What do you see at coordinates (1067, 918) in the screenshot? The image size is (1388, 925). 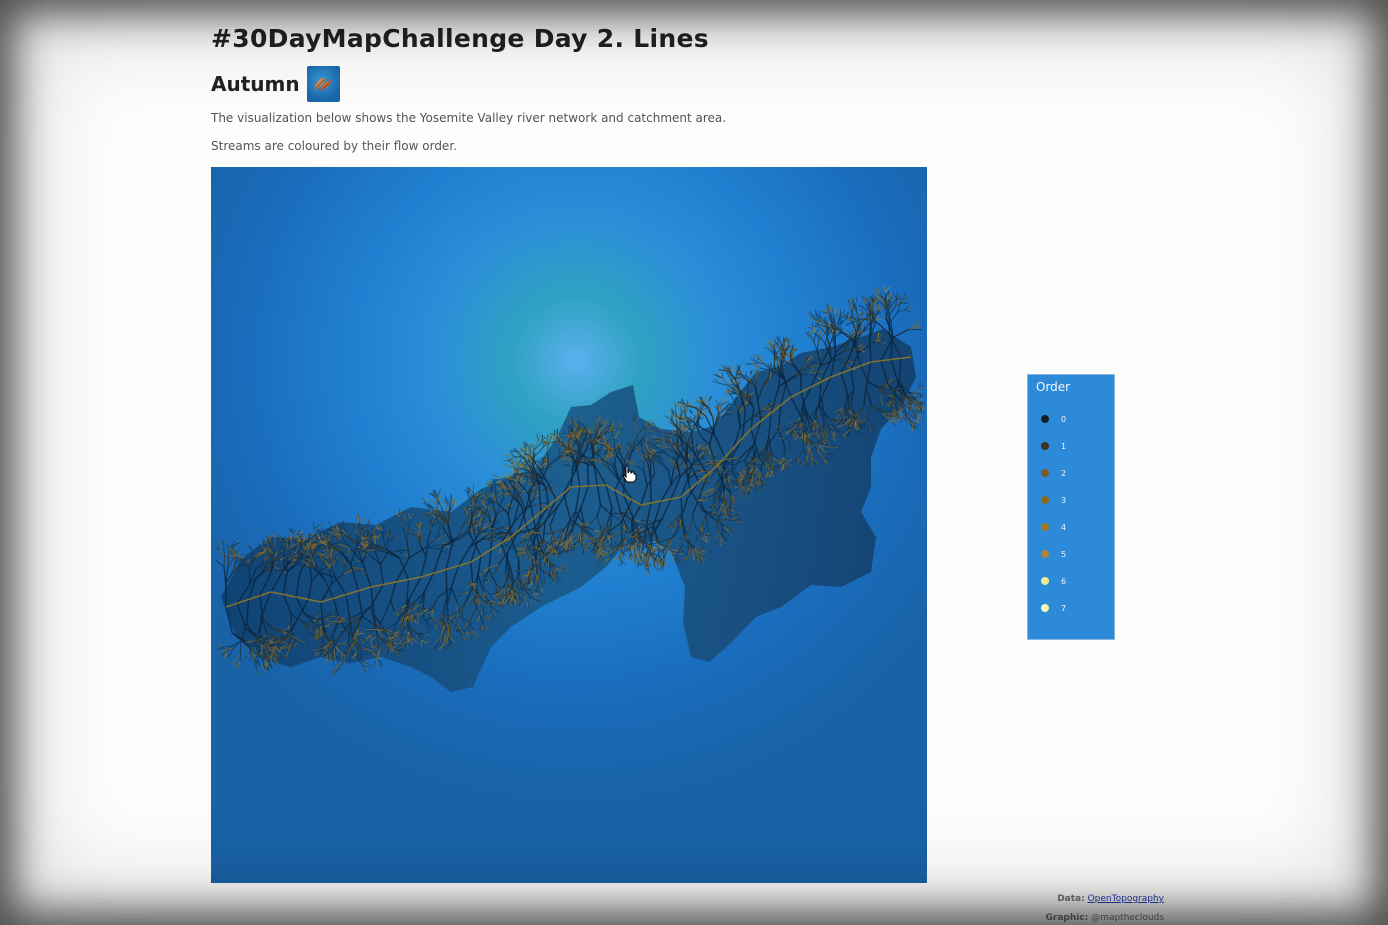 I see `graphic-credit-label: Graphic:` at bounding box center [1067, 918].